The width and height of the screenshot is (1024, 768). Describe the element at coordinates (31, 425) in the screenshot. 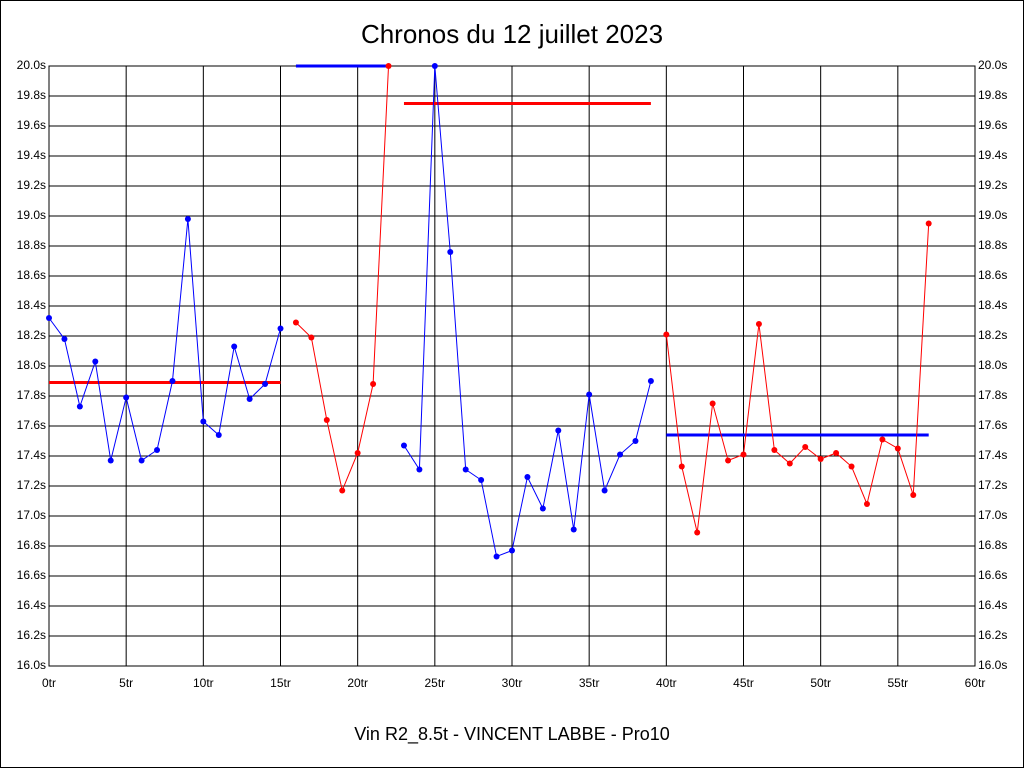

I see `y-tick-label: 17.6s` at that location.